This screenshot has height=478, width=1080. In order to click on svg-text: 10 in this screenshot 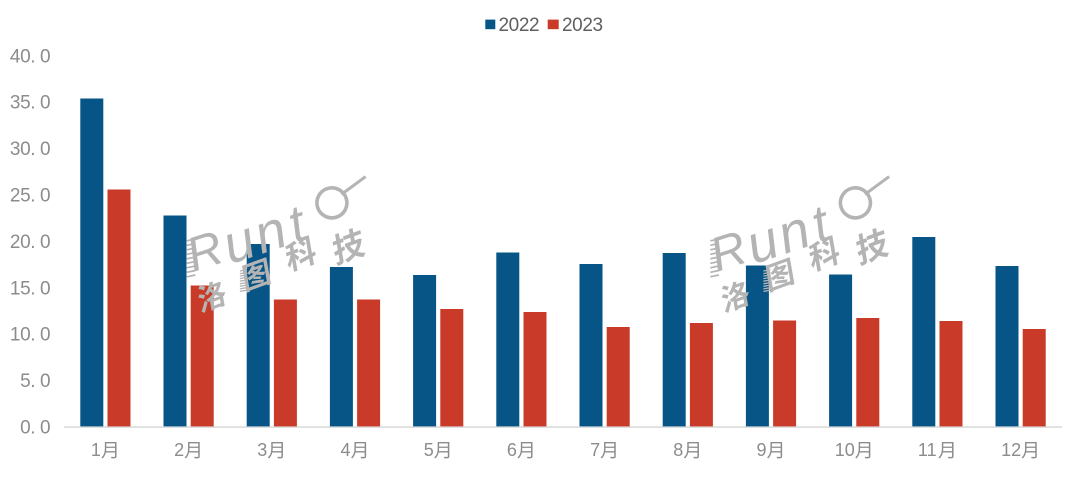, I will do `click(845, 450)`.